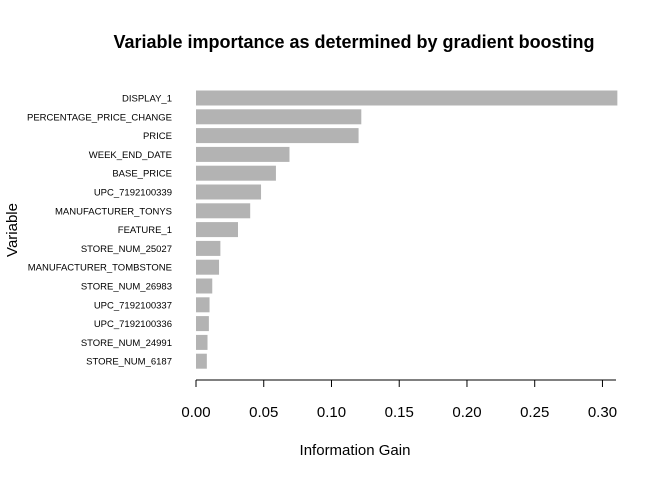 The width and height of the screenshot is (672, 480). What do you see at coordinates (602, 412) in the screenshot?
I see `x-tick-label: 0.30` at bounding box center [602, 412].